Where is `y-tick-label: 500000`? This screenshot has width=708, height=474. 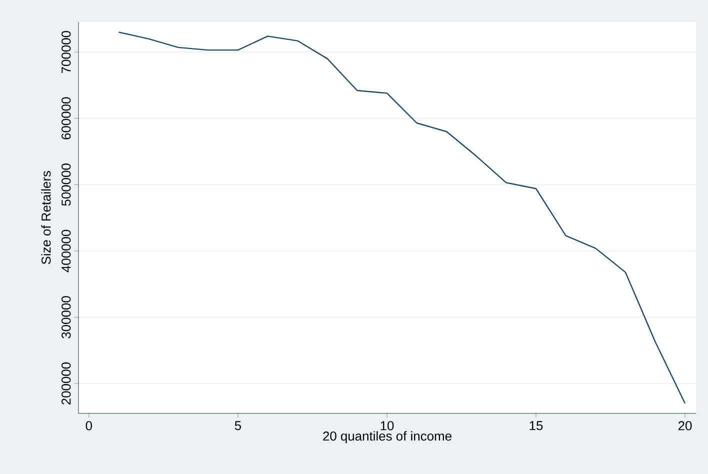
y-tick-label: 500000 is located at coordinates (66, 184).